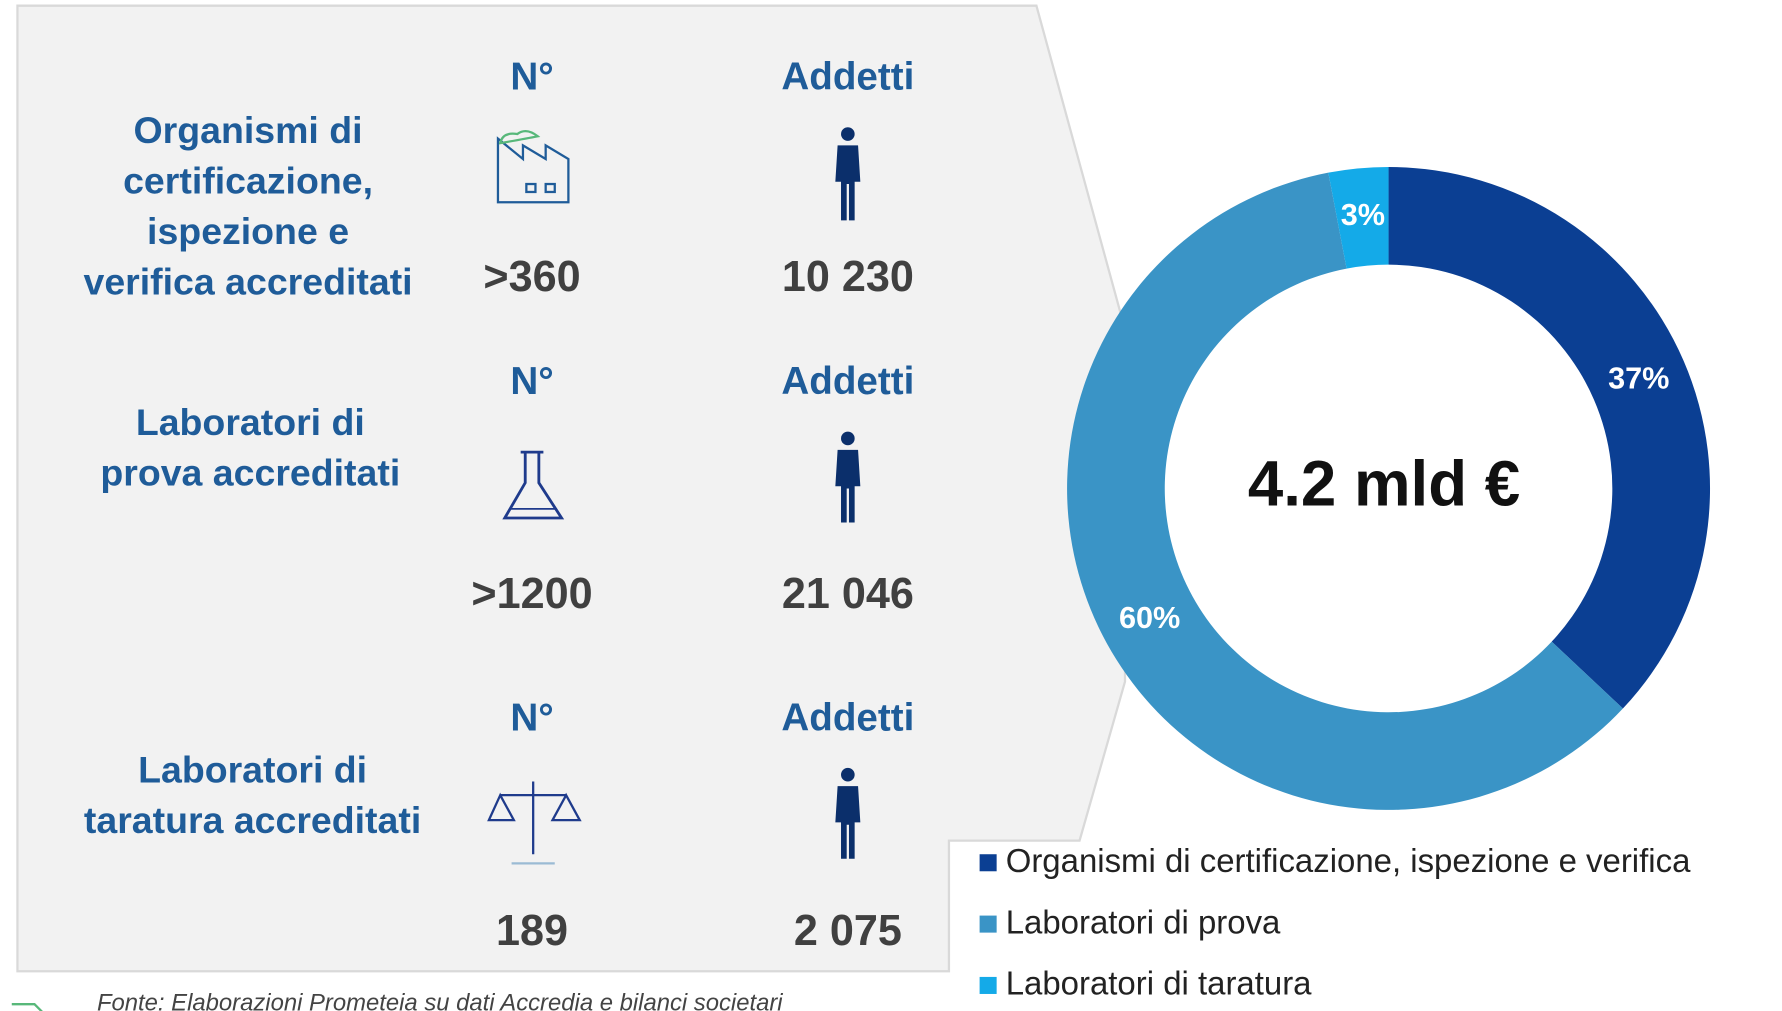 Image resolution: width=1782 pixels, height=1011 pixels. I want to click on legend-label: Laboratori di taratura, so click(1159, 983).